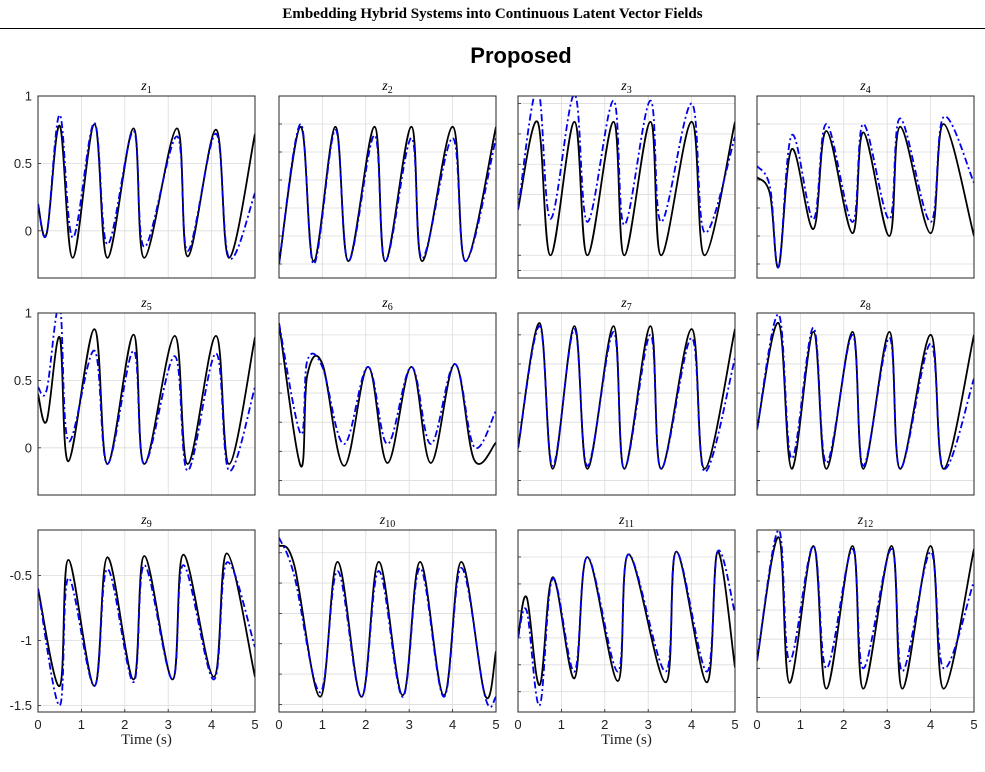 This screenshot has width=985, height=772. I want to click on subplot-title-index: 7, so click(629, 307).